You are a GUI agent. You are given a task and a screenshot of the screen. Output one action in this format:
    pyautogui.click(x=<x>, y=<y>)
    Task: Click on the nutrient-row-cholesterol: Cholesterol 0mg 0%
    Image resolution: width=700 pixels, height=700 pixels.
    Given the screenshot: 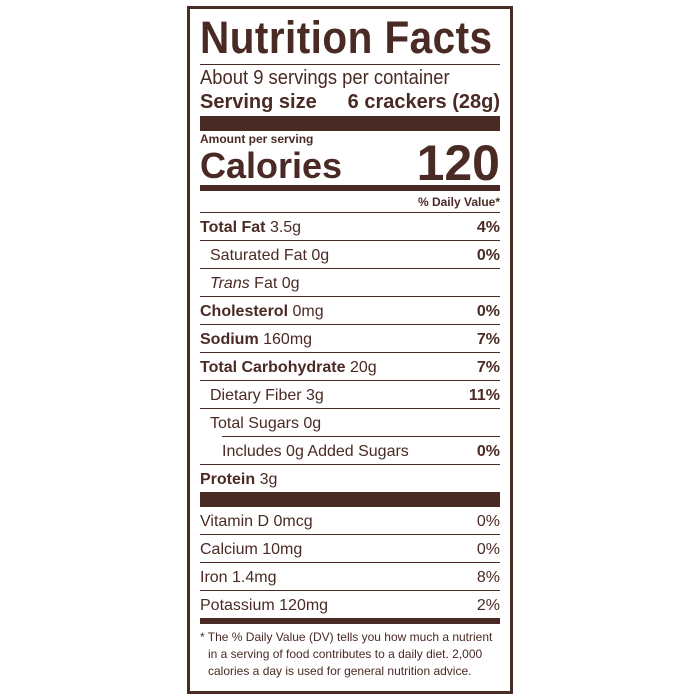 What is the action you would take?
    pyautogui.click(x=350, y=310)
    